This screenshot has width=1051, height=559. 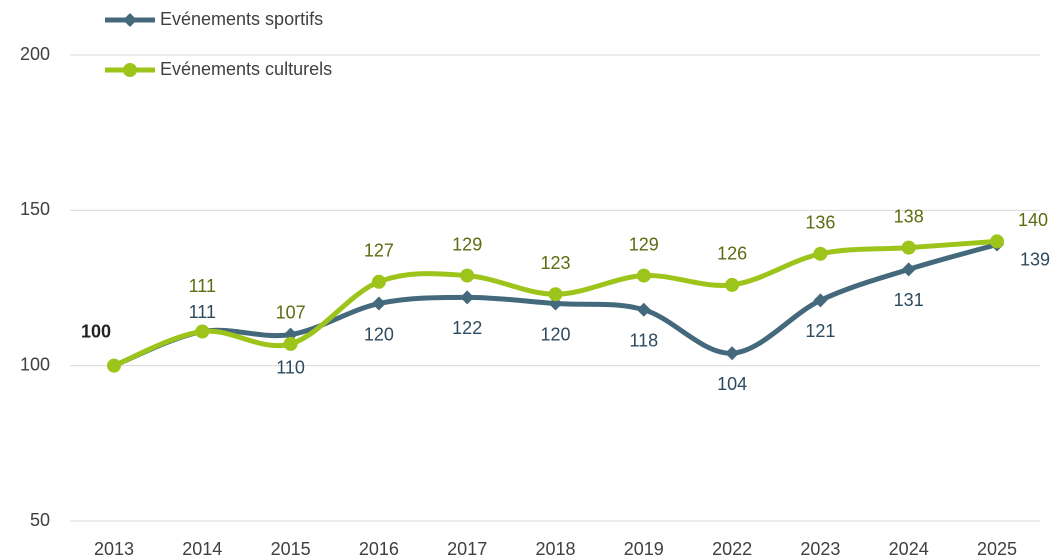 I want to click on data-label: 138, so click(x=909, y=216).